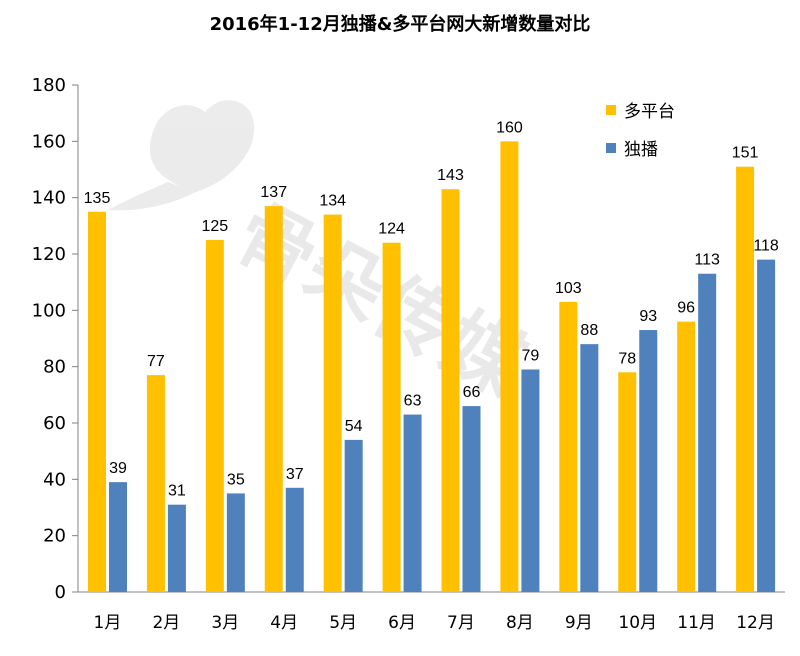  Describe the element at coordinates (413, 401) in the screenshot. I see `data-label-exclusive: 63` at that location.